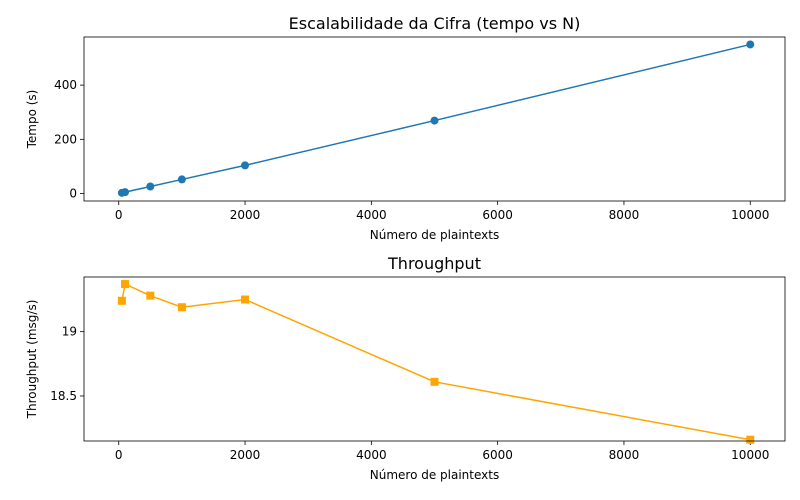 The width and height of the screenshot is (800, 500). What do you see at coordinates (624, 455) in the screenshot?
I see `bottom-x-tick-label: 8000` at bounding box center [624, 455].